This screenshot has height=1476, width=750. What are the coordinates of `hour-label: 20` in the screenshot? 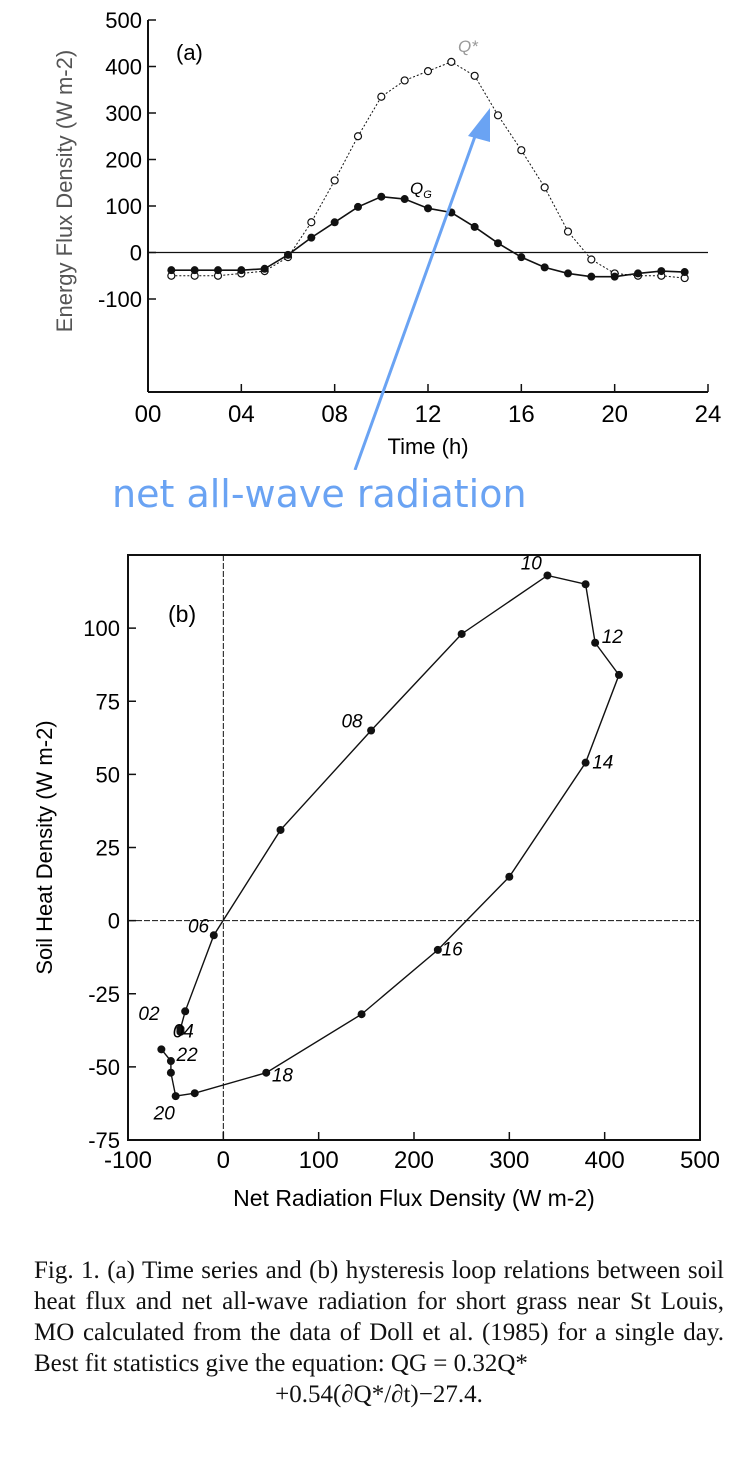 It's located at (164, 1114).